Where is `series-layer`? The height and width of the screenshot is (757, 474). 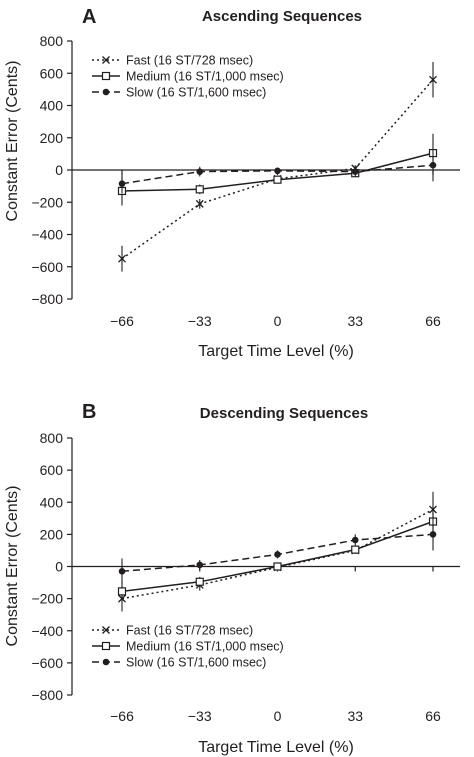 series-layer is located at coordinates (277, 551).